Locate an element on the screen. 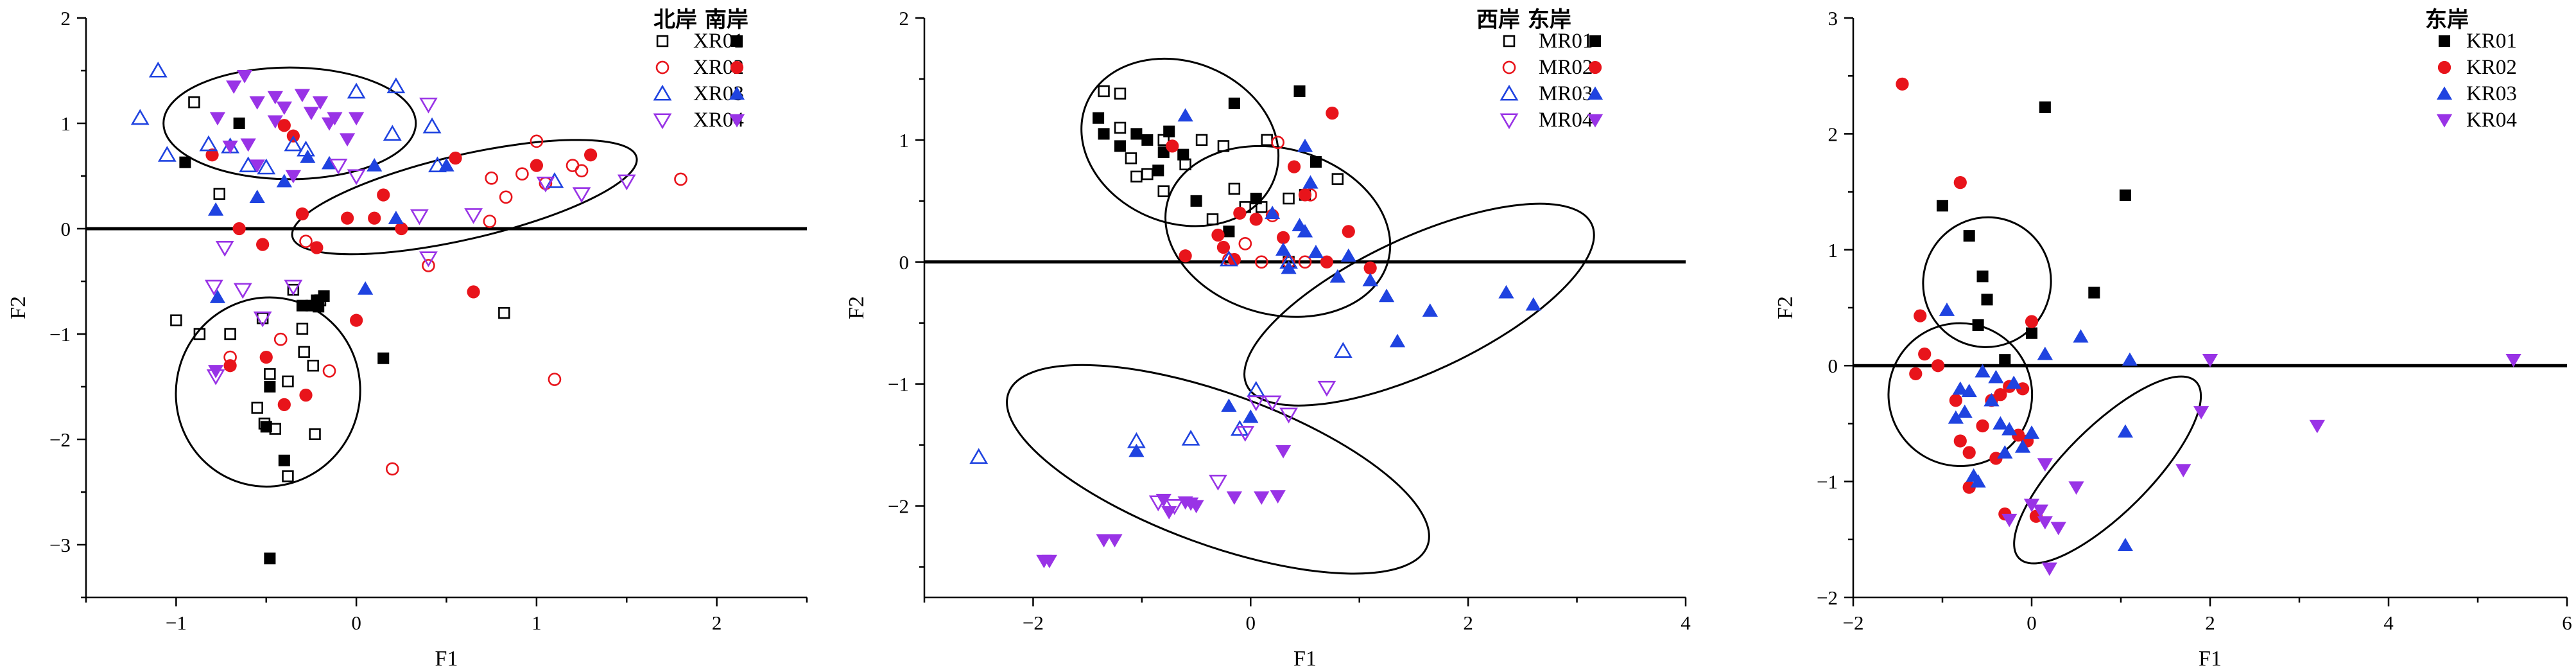 This screenshot has height=670, width=2576. mr02-legend-filled-marker is located at coordinates (1595, 67).